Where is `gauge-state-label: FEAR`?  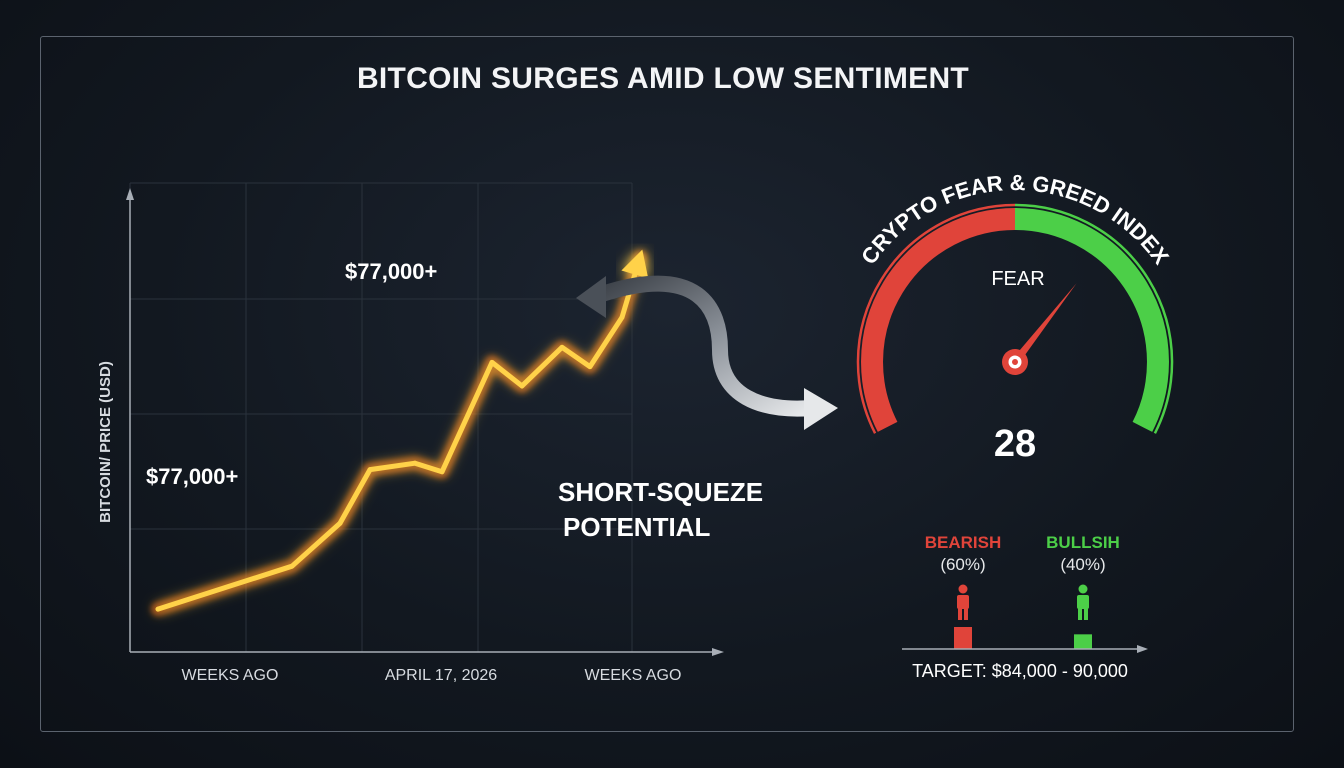 gauge-state-label: FEAR is located at coordinates (1017, 279).